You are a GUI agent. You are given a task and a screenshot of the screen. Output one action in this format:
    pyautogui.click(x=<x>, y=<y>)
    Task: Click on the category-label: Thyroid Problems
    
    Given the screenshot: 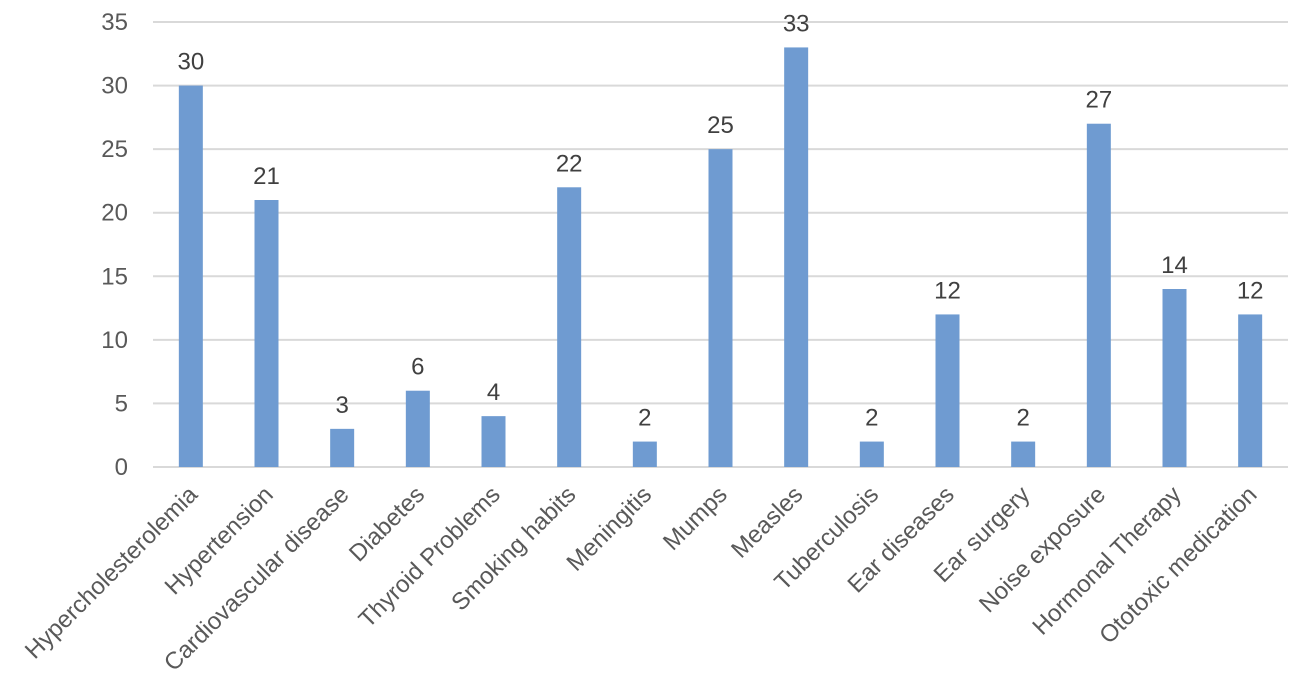 What is the action you would take?
    pyautogui.click(x=430, y=557)
    